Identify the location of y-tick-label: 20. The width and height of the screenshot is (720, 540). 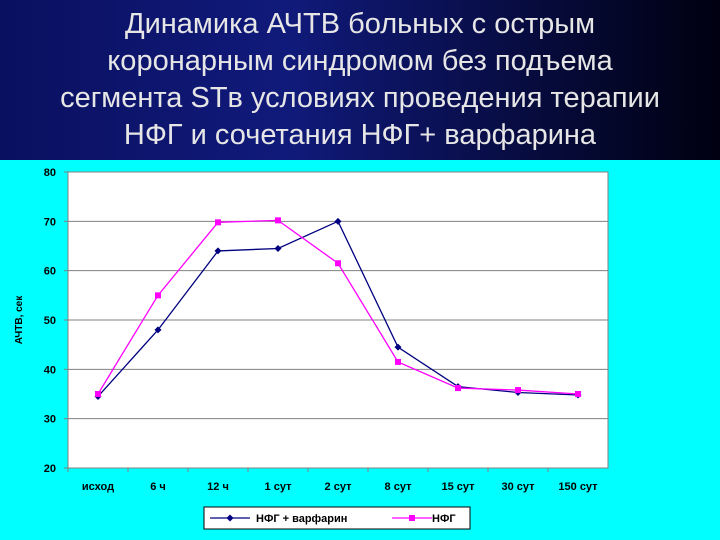
(50, 469).